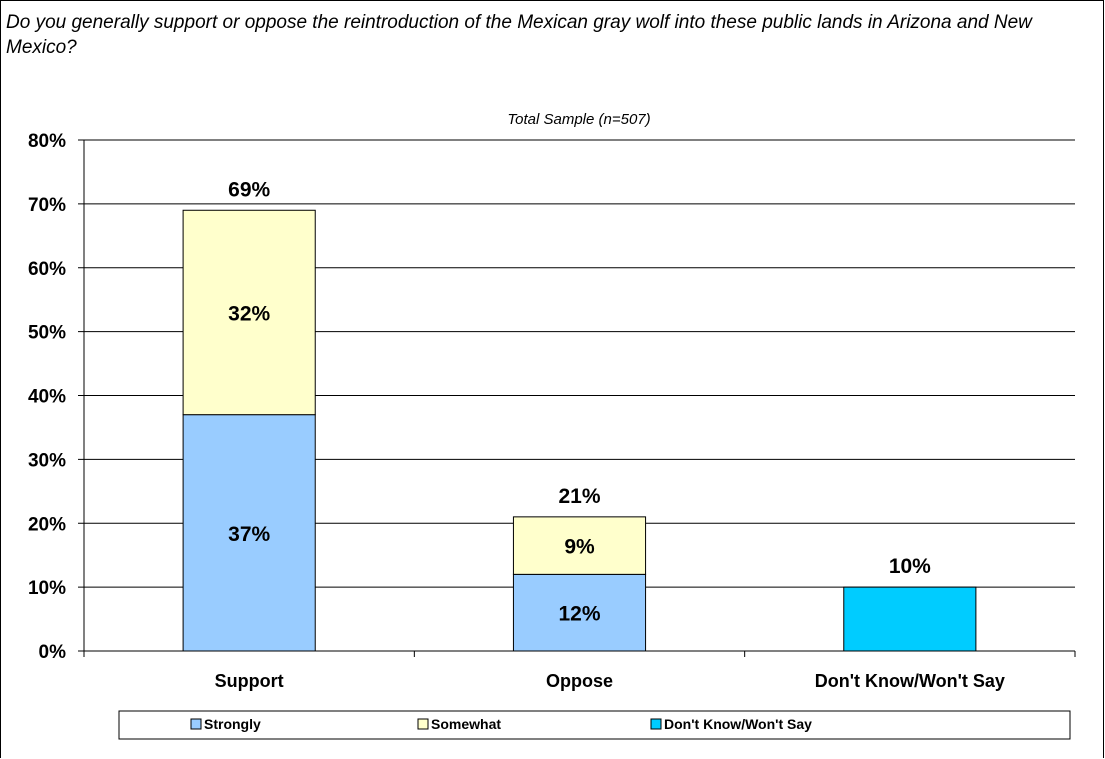  Describe the element at coordinates (232, 724) in the screenshot. I see `legend-label: Strongly` at that location.